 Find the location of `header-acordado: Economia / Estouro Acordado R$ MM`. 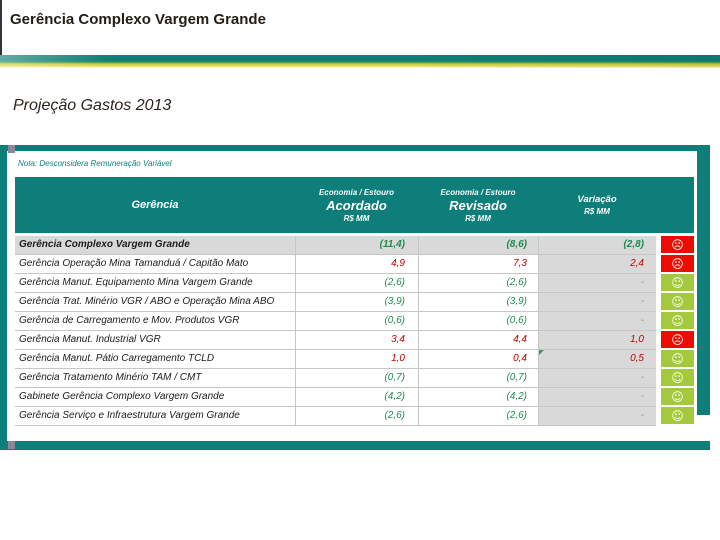

header-acordado: Economia / Estouro Acordado R$ MM is located at coordinates (356, 205).